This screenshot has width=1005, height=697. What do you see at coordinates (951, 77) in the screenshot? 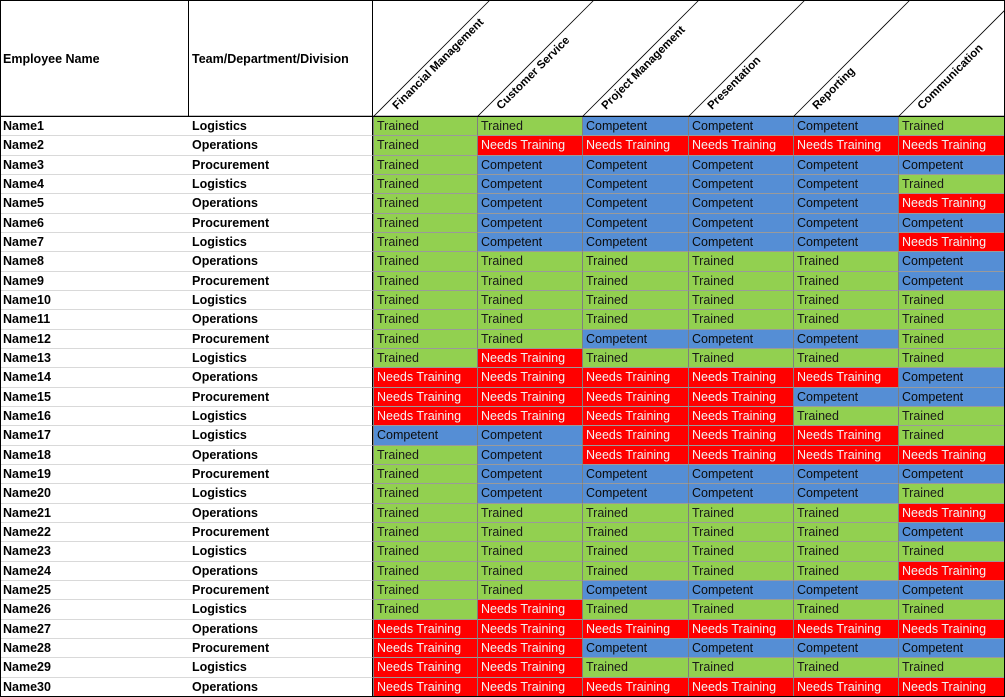
I see `header-skill-5: Communication` at bounding box center [951, 77].